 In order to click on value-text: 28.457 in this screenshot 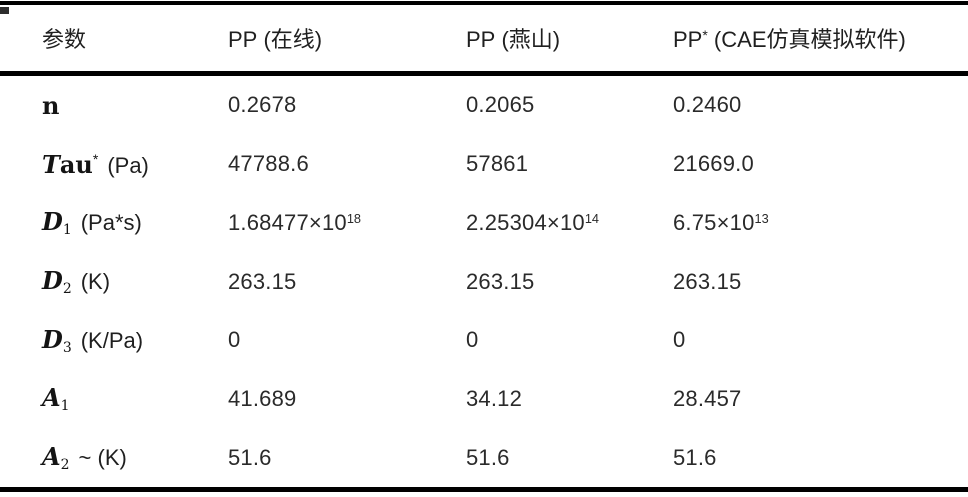, I will do `click(707, 398)`.